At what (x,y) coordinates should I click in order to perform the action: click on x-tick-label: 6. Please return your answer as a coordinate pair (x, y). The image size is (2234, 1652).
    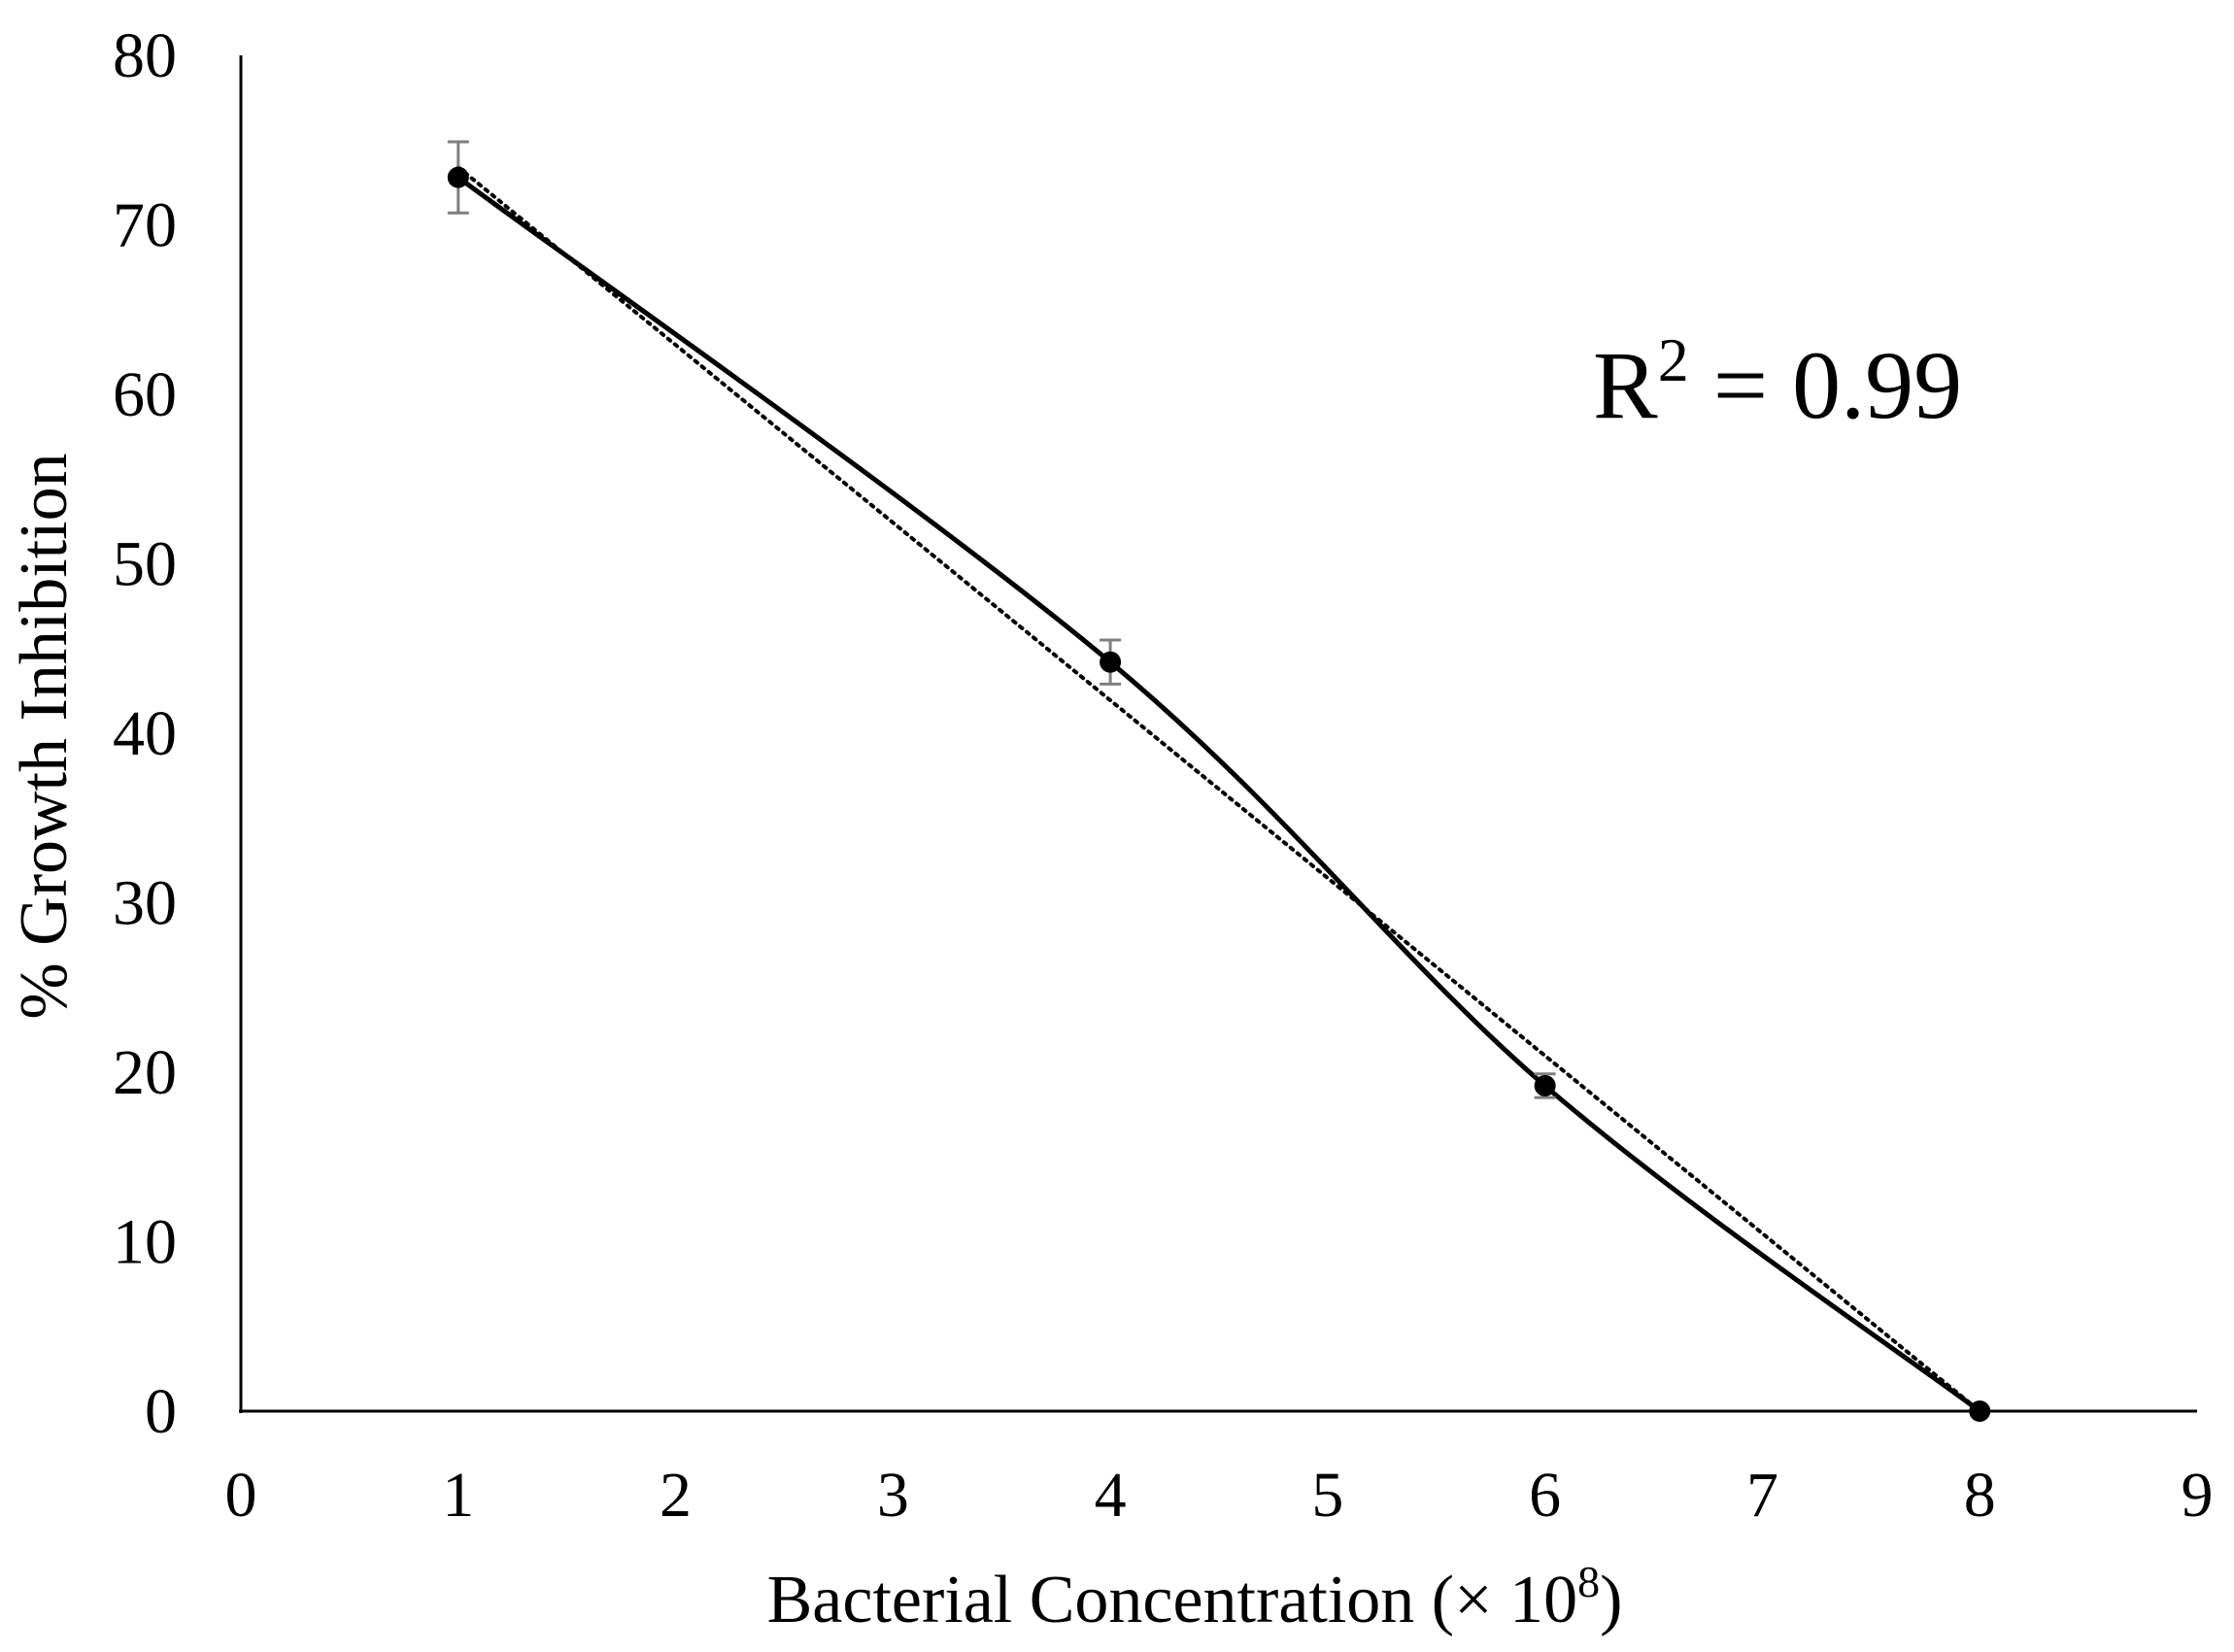
    Looking at the image, I should click on (1545, 1495).